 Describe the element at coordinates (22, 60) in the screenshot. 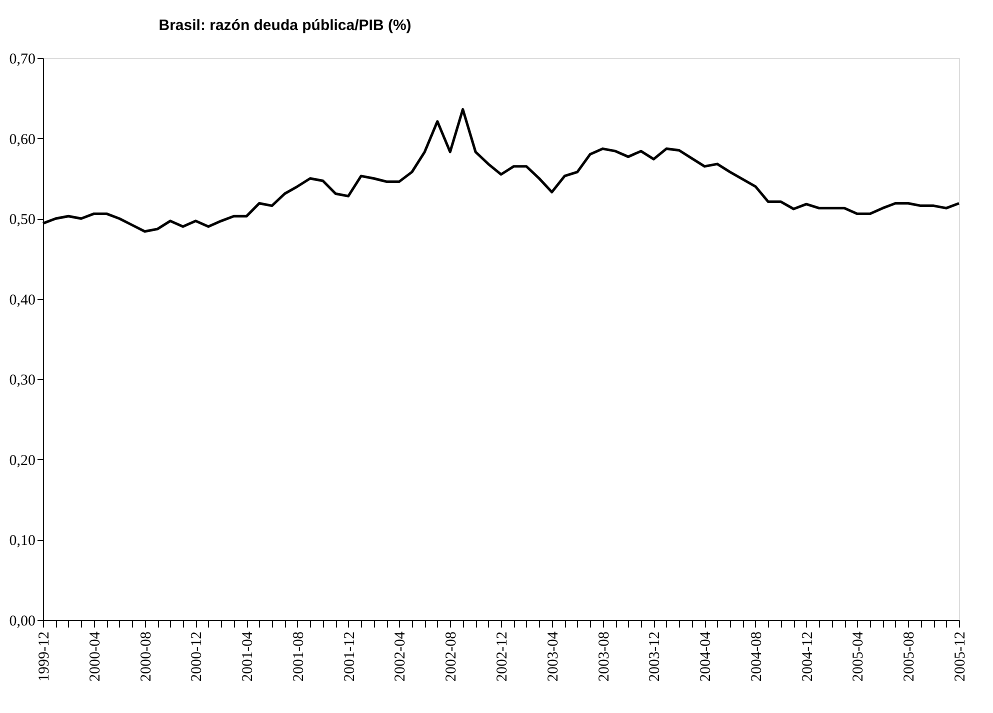

I see `y-tick-label: 0,70` at that location.